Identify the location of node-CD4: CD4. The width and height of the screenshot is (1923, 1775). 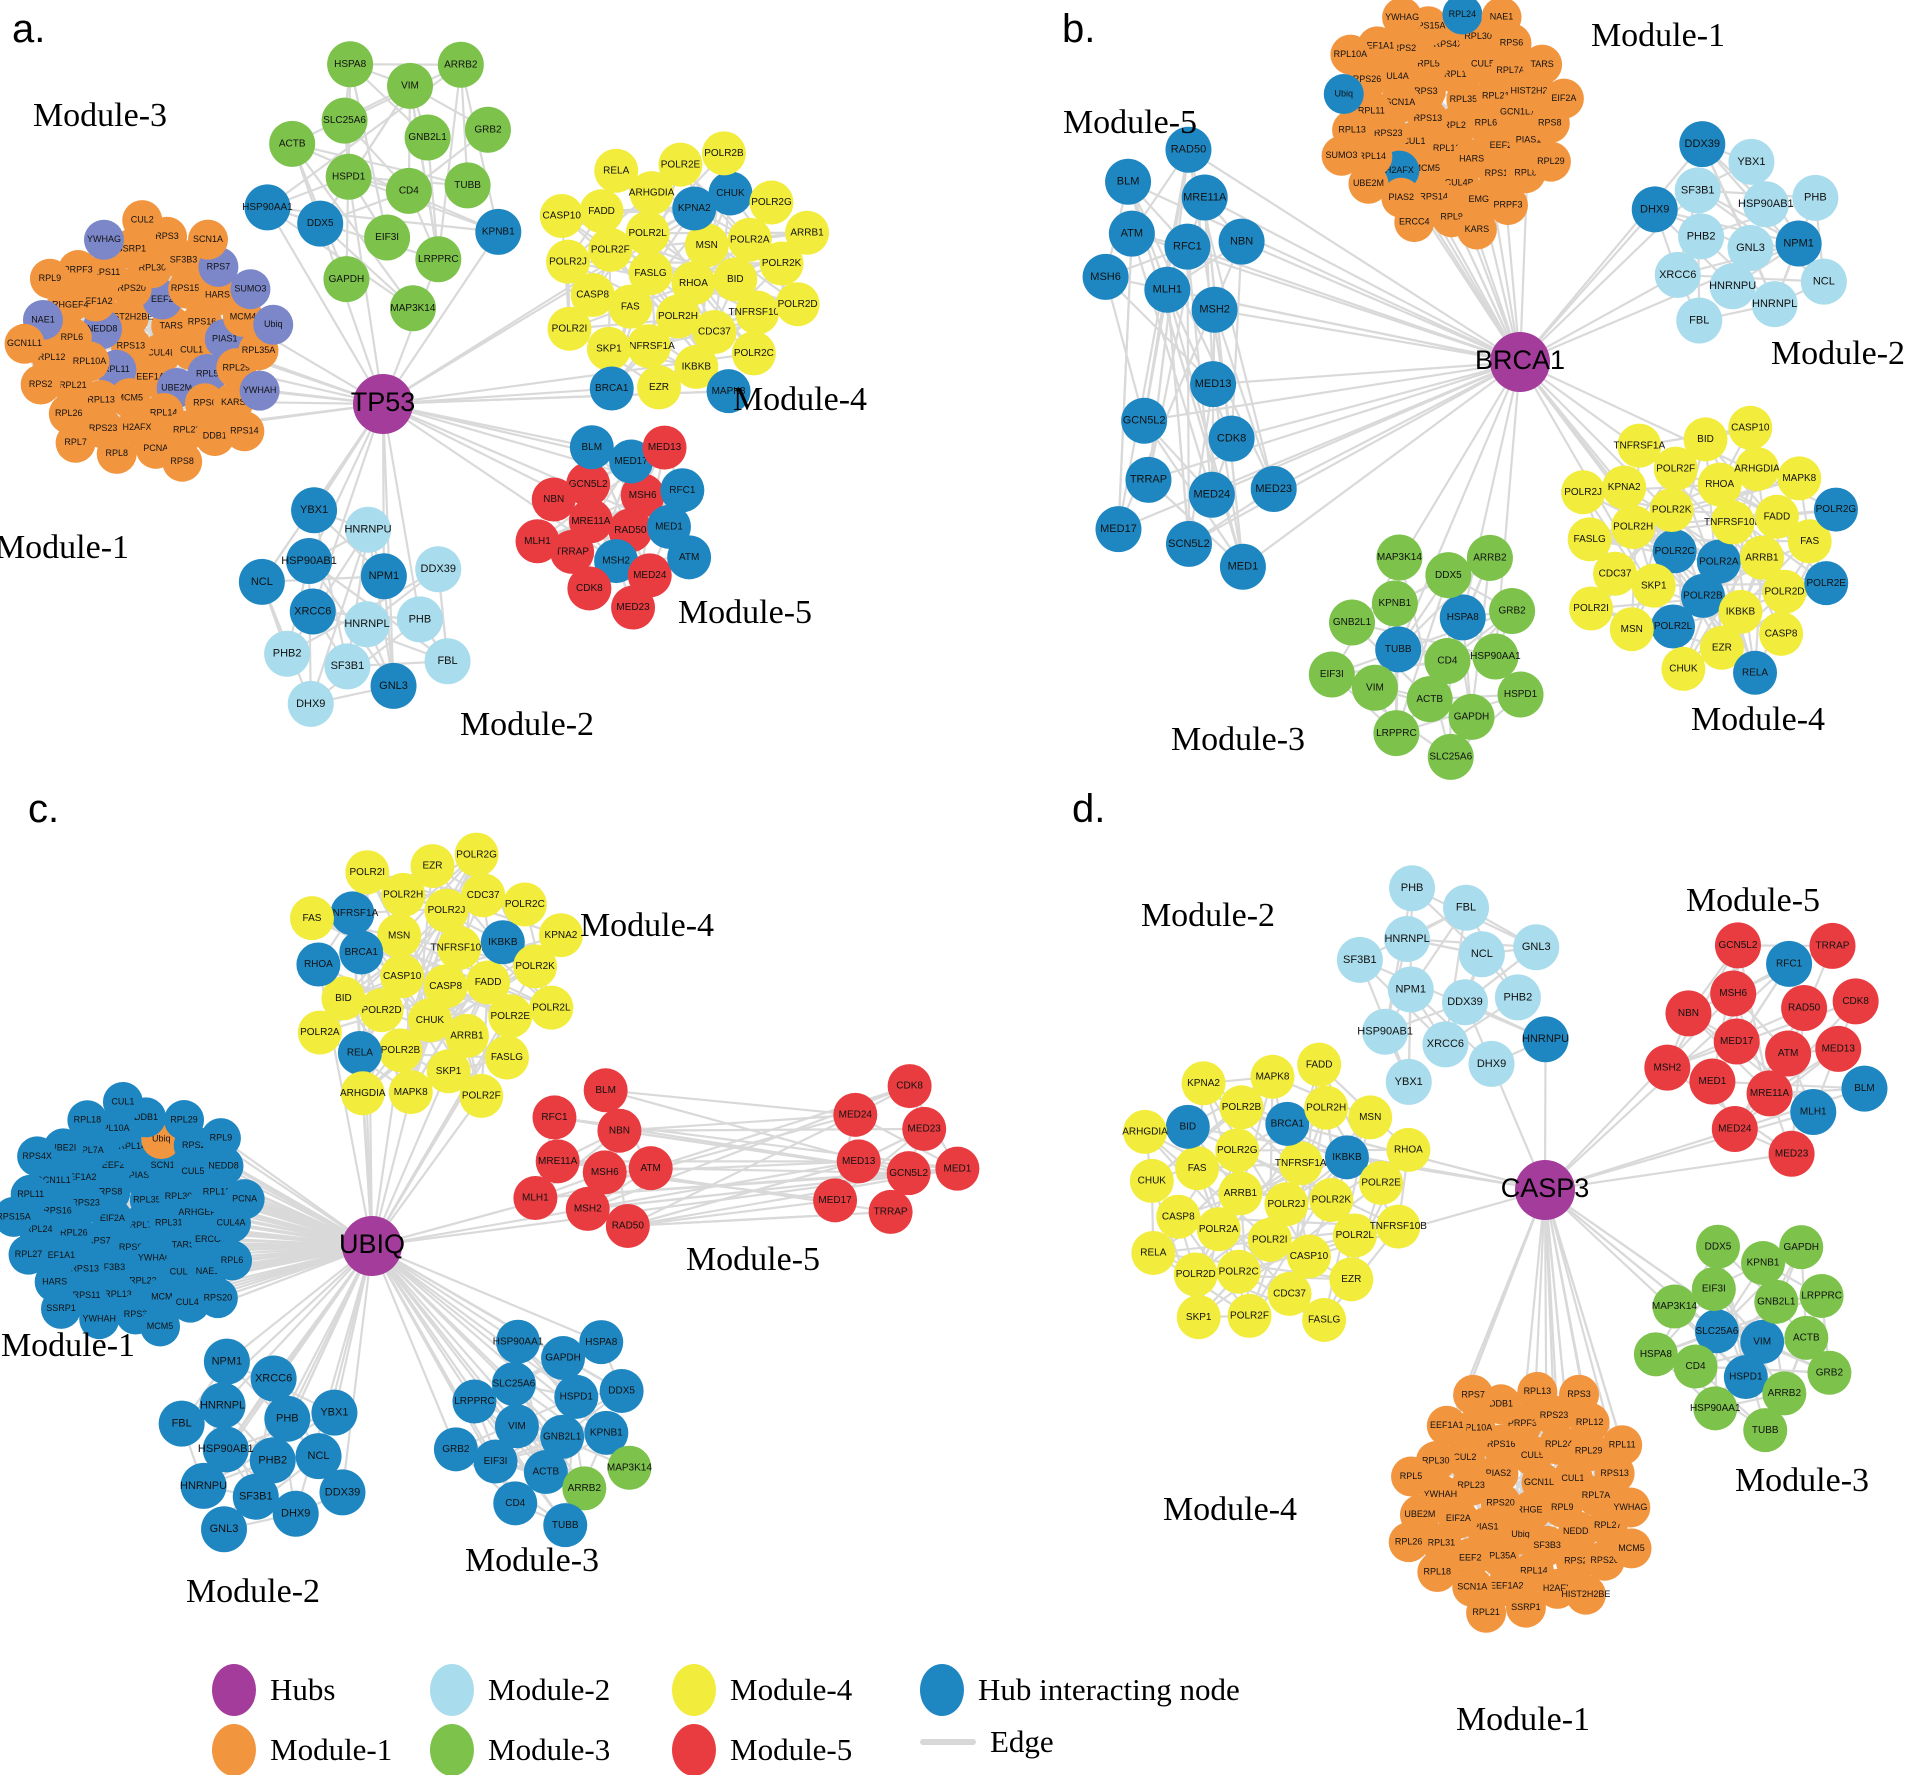
(1447, 660).